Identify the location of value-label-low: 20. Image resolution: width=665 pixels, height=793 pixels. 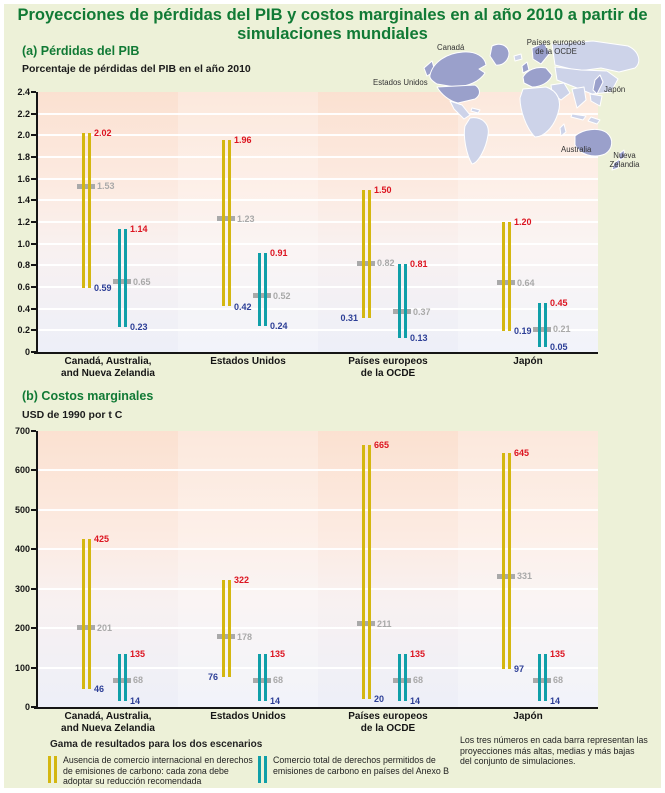
(379, 699).